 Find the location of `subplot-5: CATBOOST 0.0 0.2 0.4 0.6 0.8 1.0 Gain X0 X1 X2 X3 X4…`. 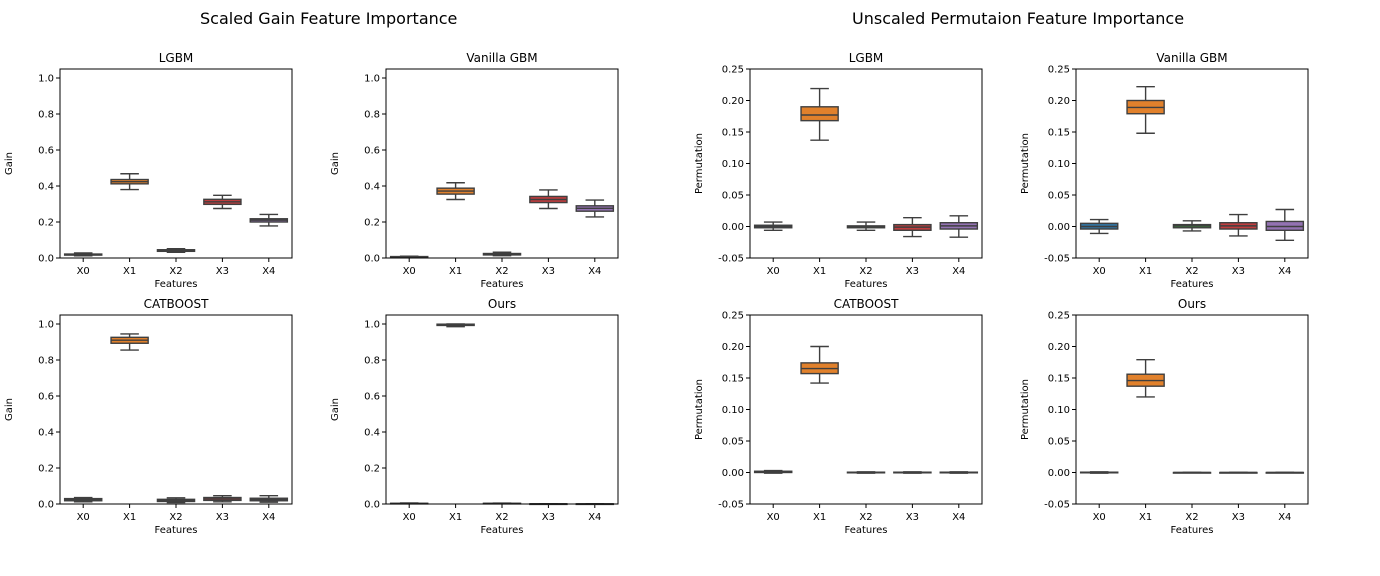

subplot-5: CATBOOST 0.0 0.2 0.4 0.6 0.8 1.0 Gain X0 X1 X2 X3 X4… is located at coordinates (148, 416).